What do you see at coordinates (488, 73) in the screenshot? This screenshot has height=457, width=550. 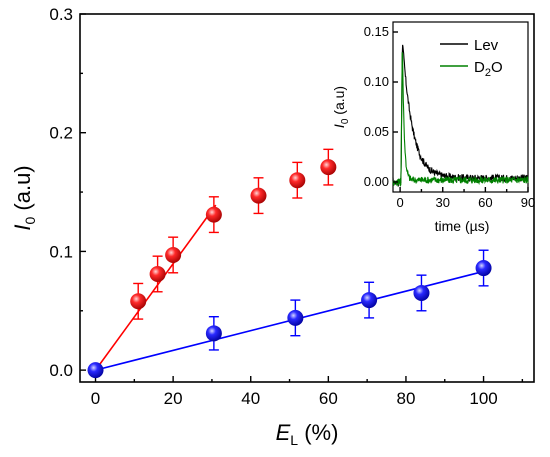 I see `legend-label-d2o-sub: 2` at bounding box center [488, 73].